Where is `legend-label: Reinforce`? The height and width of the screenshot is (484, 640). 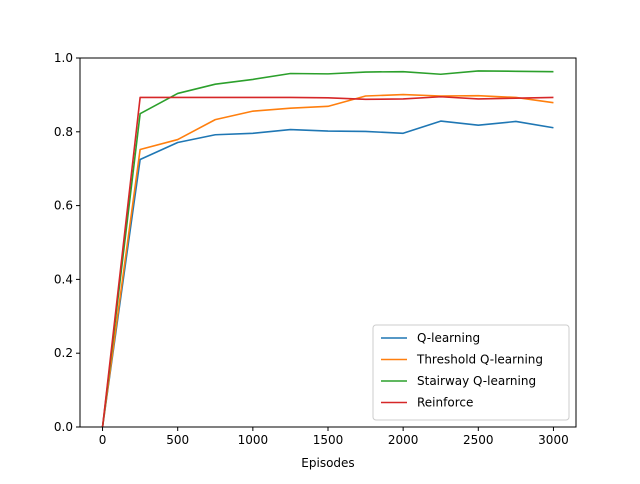
legend-label: Reinforce is located at coordinates (445, 403).